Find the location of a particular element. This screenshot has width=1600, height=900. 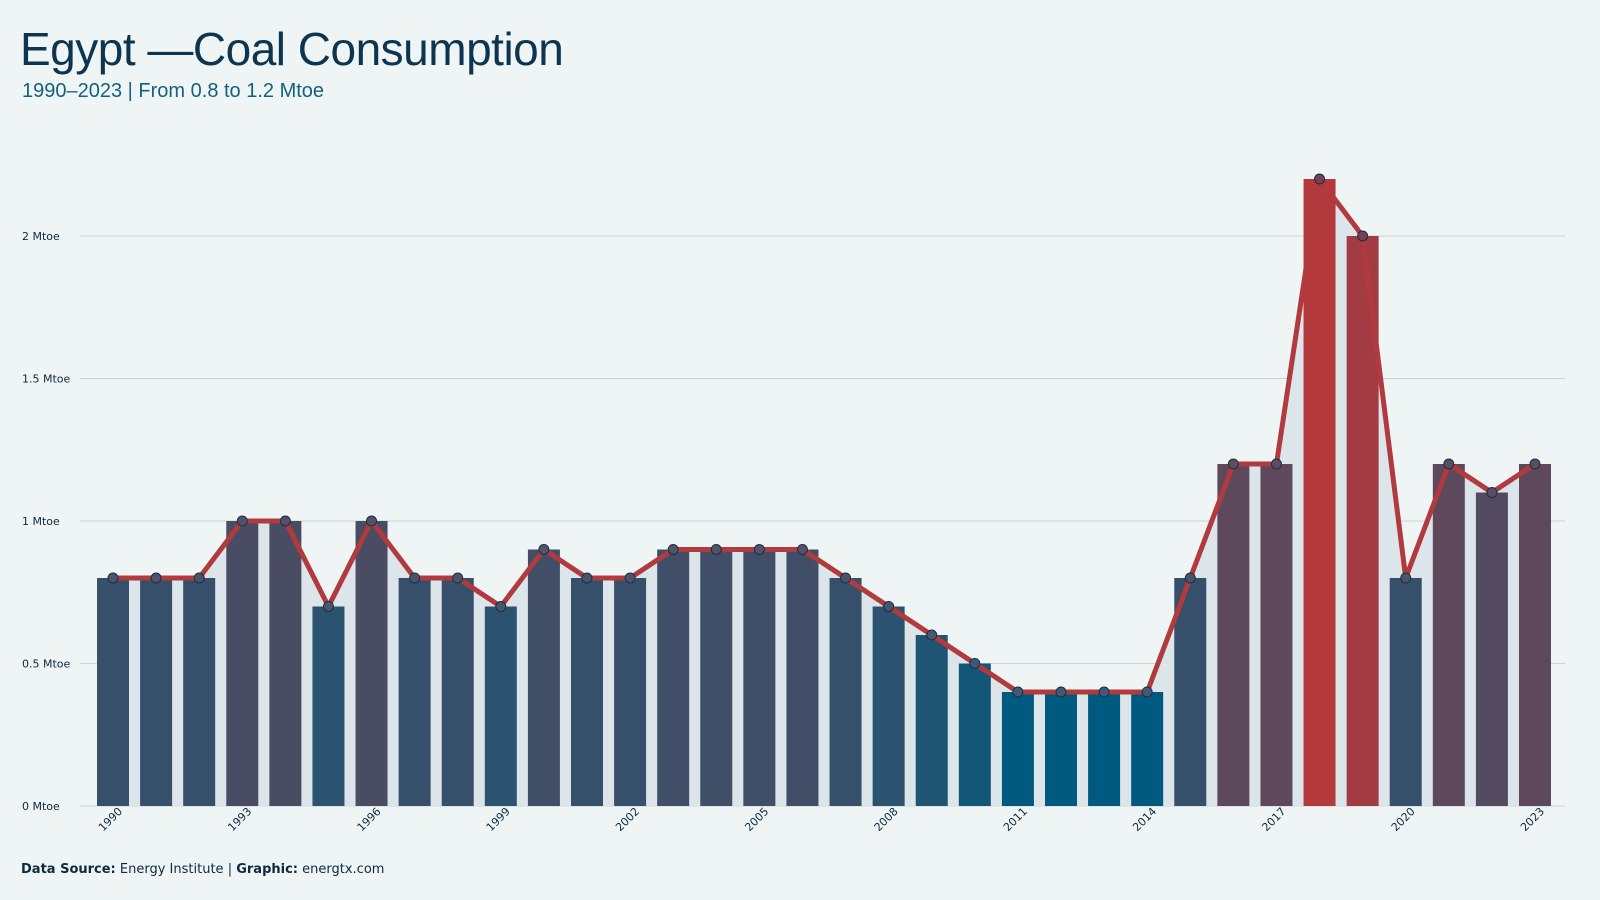

point-2013 is located at coordinates (1104, 692).